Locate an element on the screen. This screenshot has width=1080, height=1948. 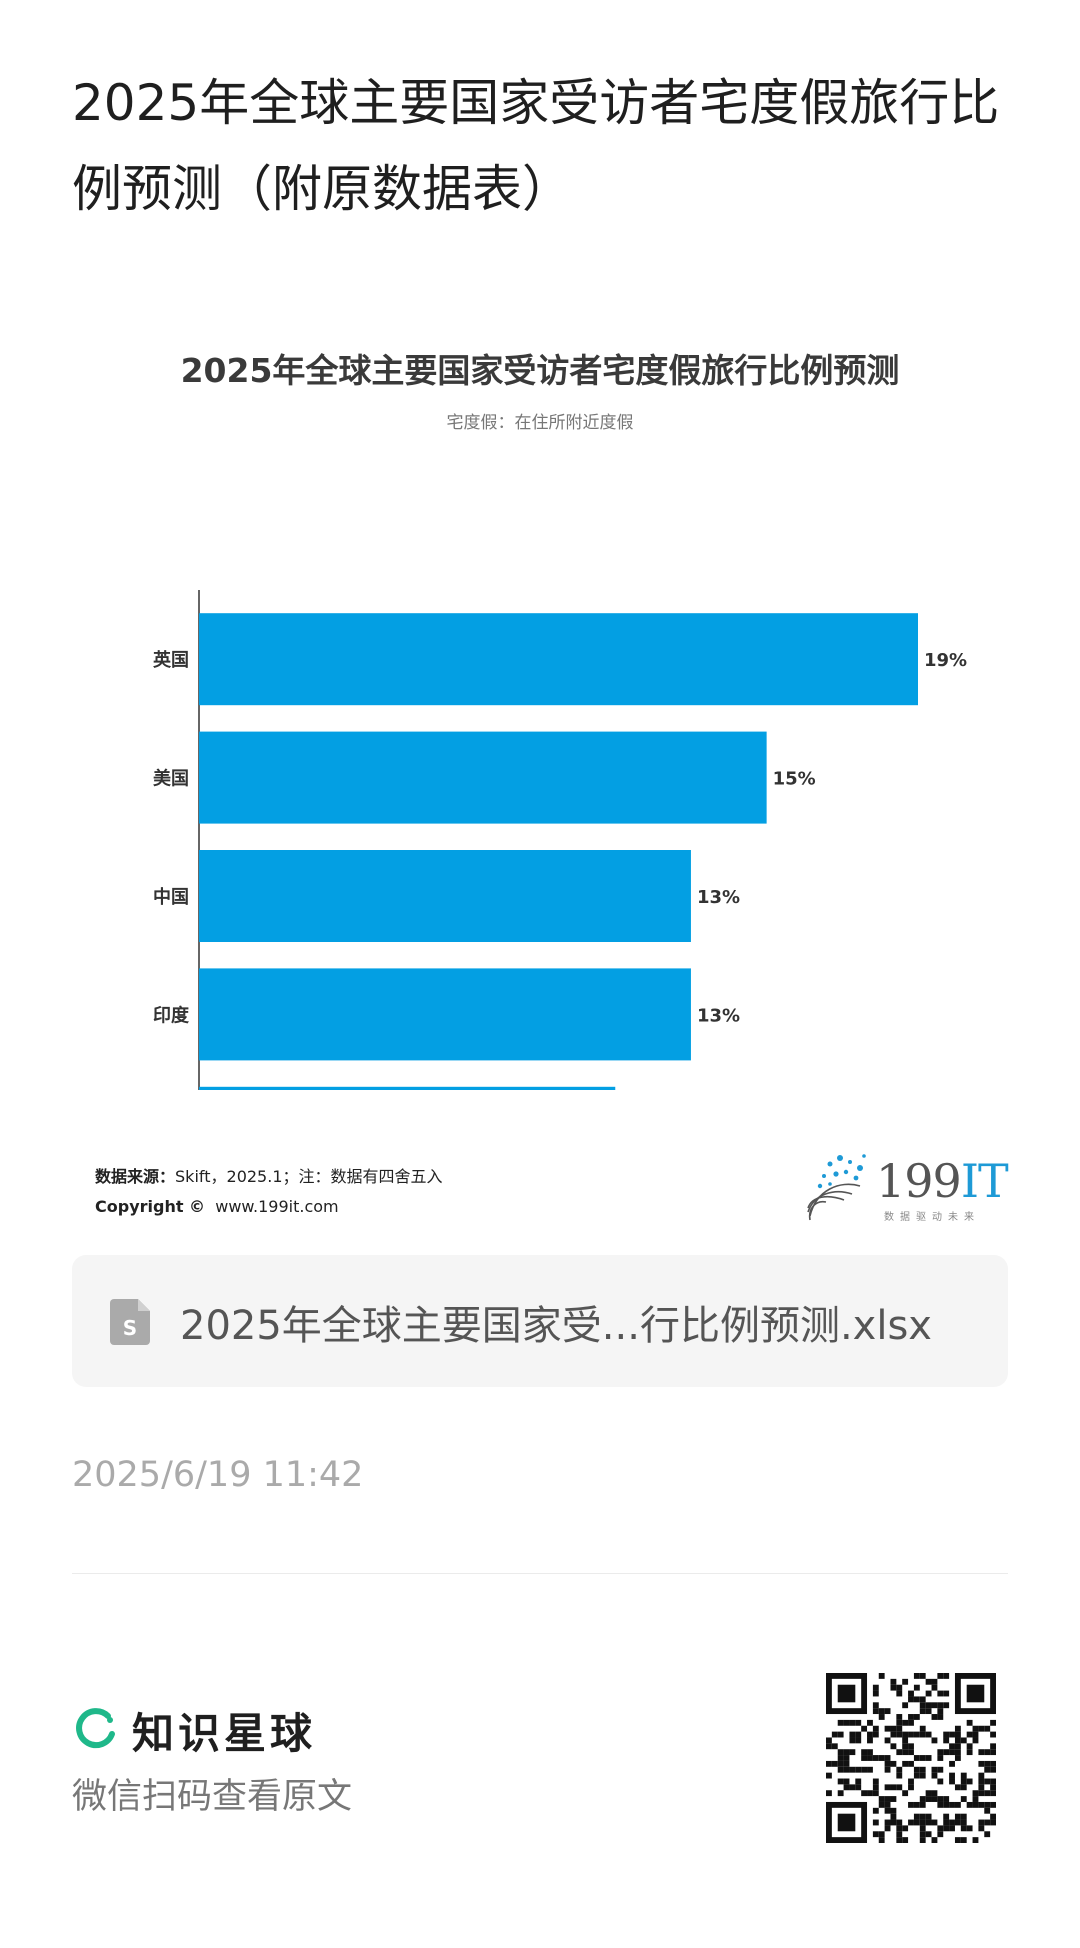
chart-title: 2025年全球主要国家受访者宅度假旅行比例预测 is located at coordinates (540, 370).